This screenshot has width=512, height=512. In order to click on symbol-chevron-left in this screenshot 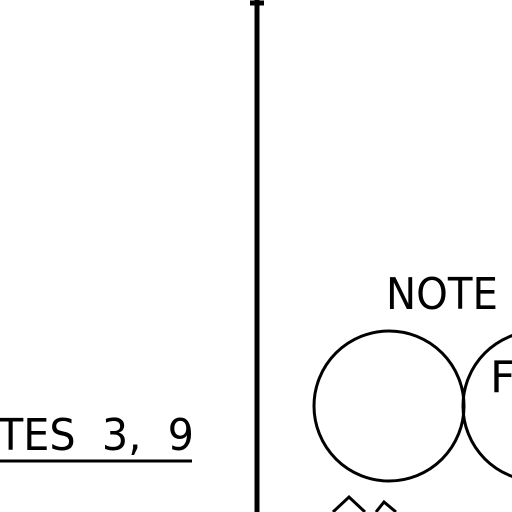, I will do `click(349, 503)`.